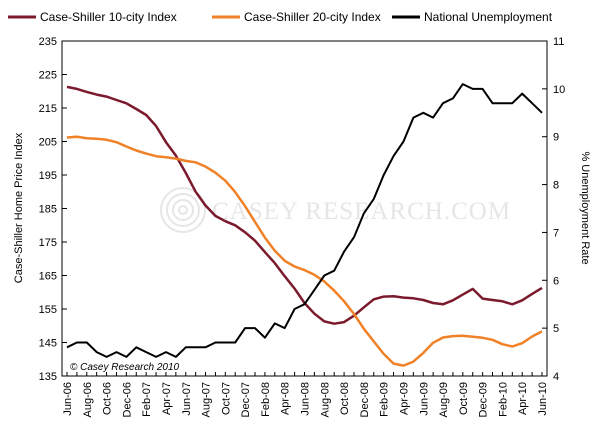  Describe the element at coordinates (246, 399) in the screenshot. I see `x-tick-label: Dec-07` at that location.